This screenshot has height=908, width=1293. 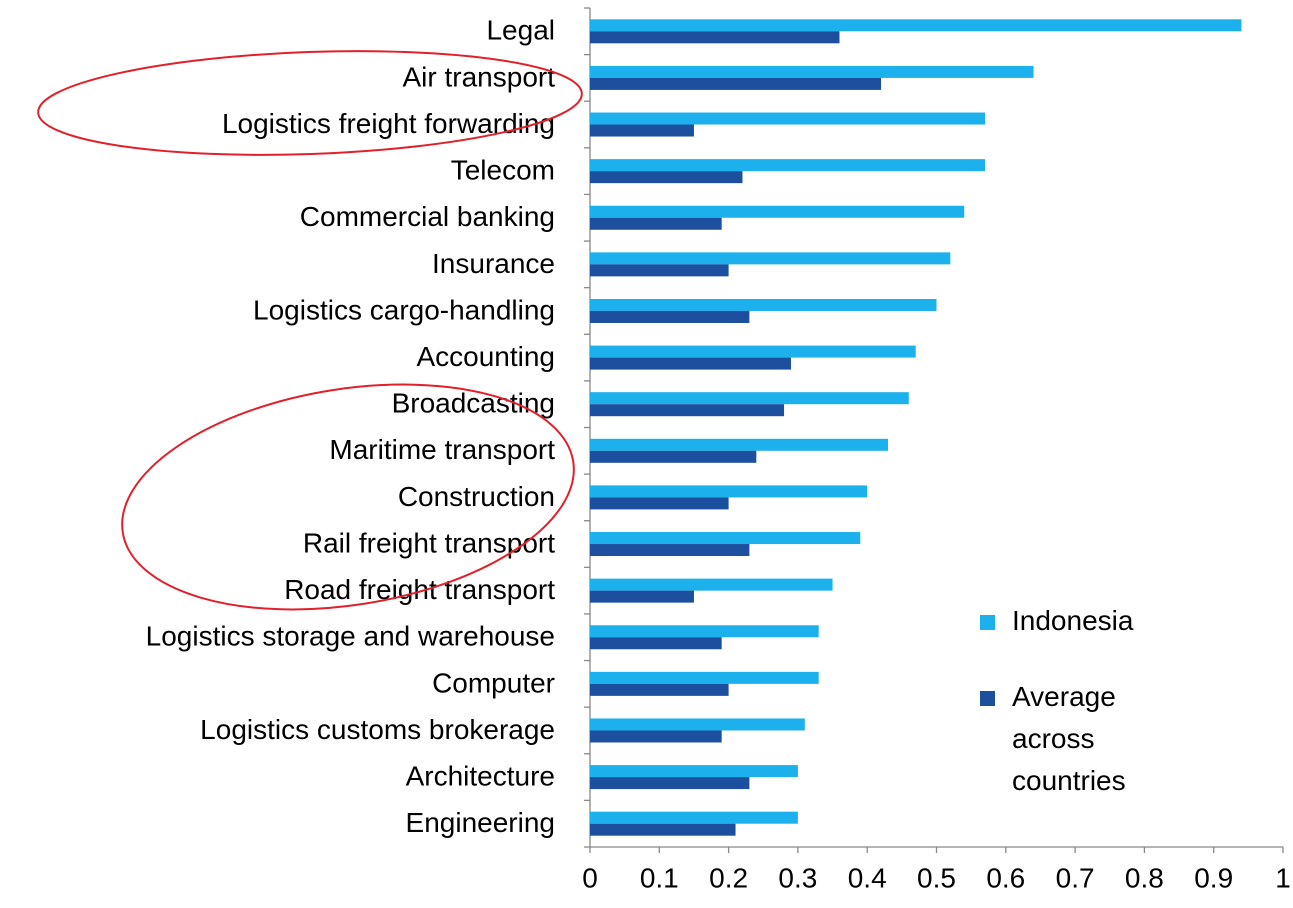 What do you see at coordinates (1283, 877) in the screenshot?
I see `x-tick-label: 1` at bounding box center [1283, 877].